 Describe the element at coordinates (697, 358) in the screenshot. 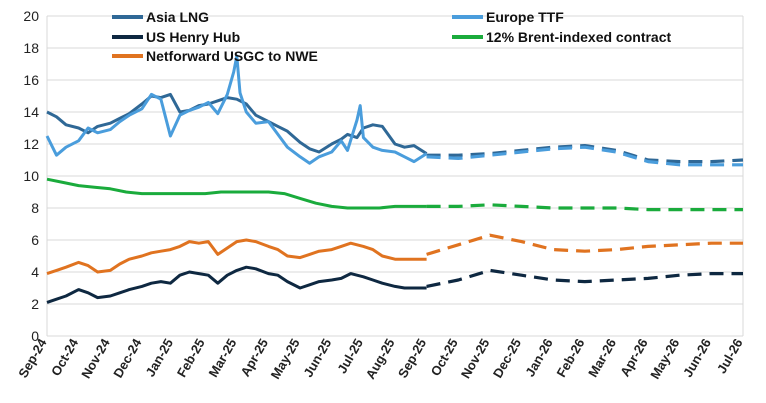

I see `x-tick-label: Jun-26` at that location.